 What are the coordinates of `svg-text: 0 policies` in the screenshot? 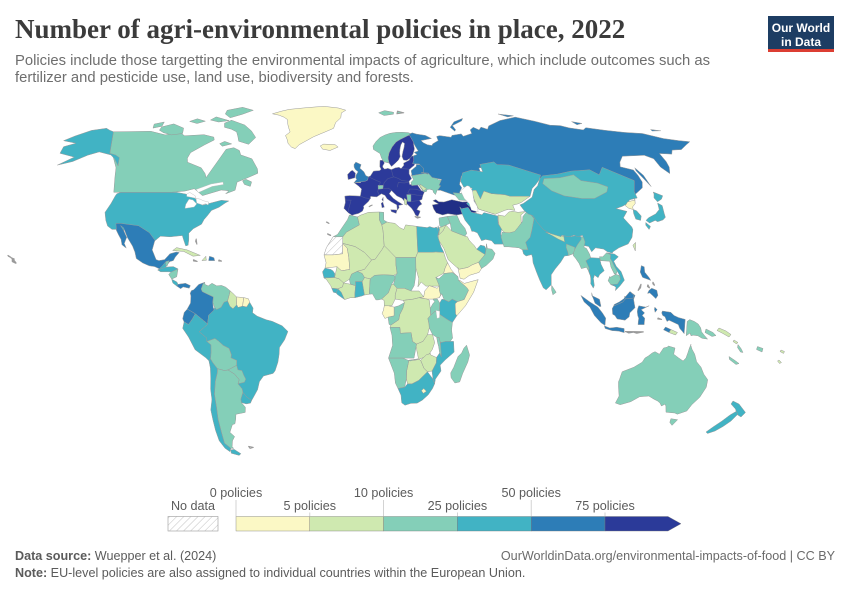 It's located at (236, 493).